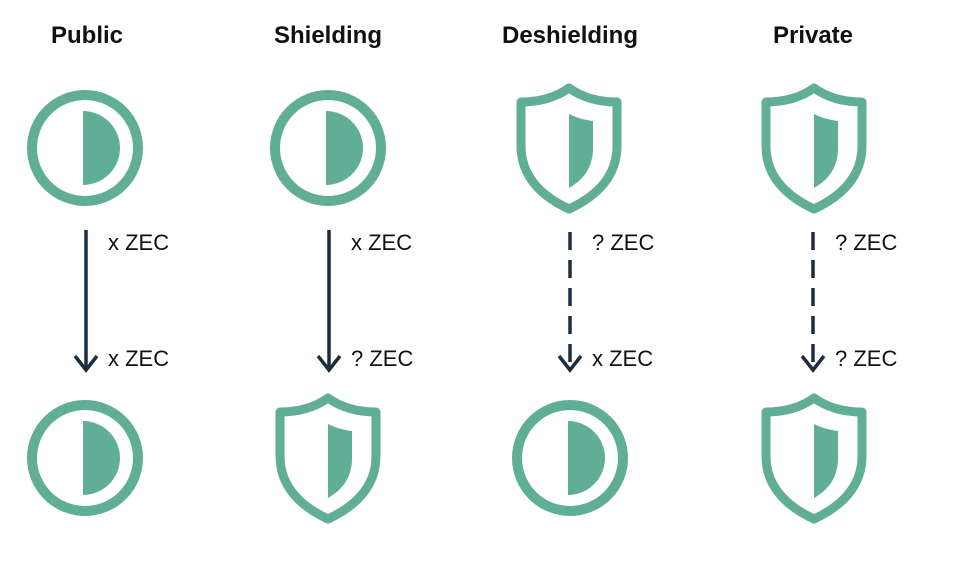  I want to click on column-title-shielding: Shielding, so click(328, 35).